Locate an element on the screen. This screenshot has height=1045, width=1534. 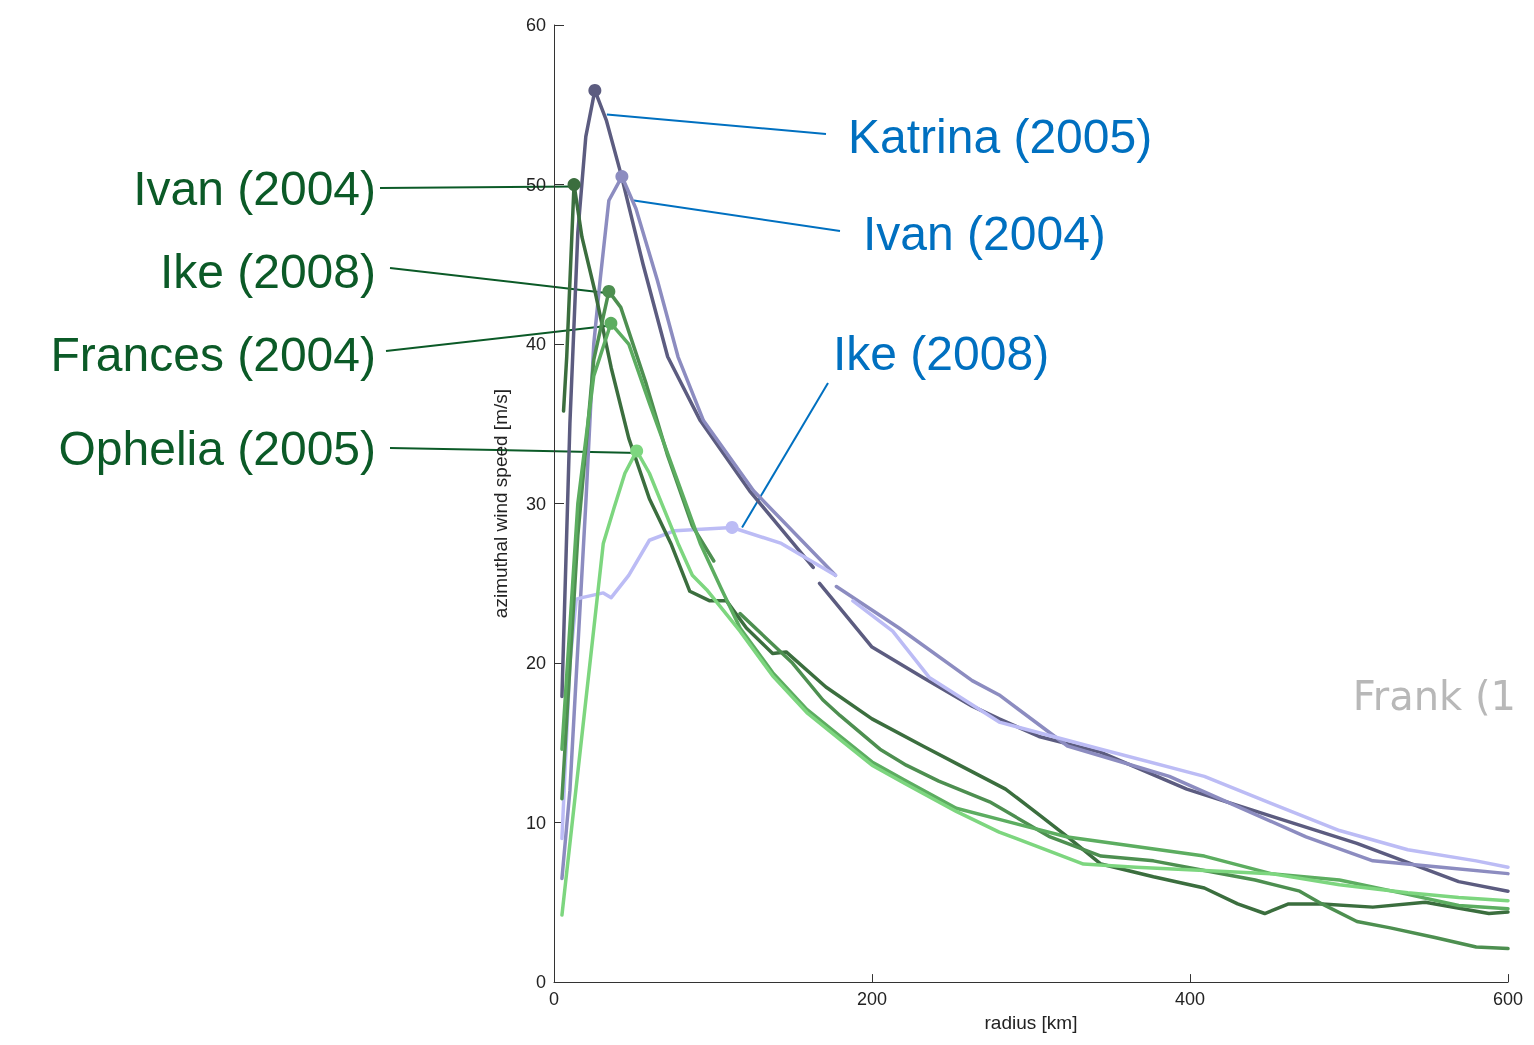
y-tick-label: 40 is located at coordinates (535, 344).